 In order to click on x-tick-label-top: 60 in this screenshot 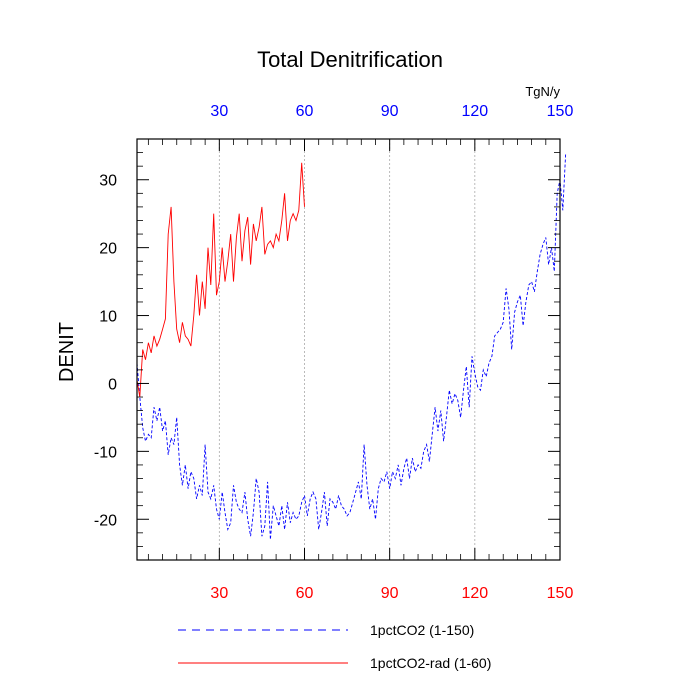, I will do `click(305, 111)`.